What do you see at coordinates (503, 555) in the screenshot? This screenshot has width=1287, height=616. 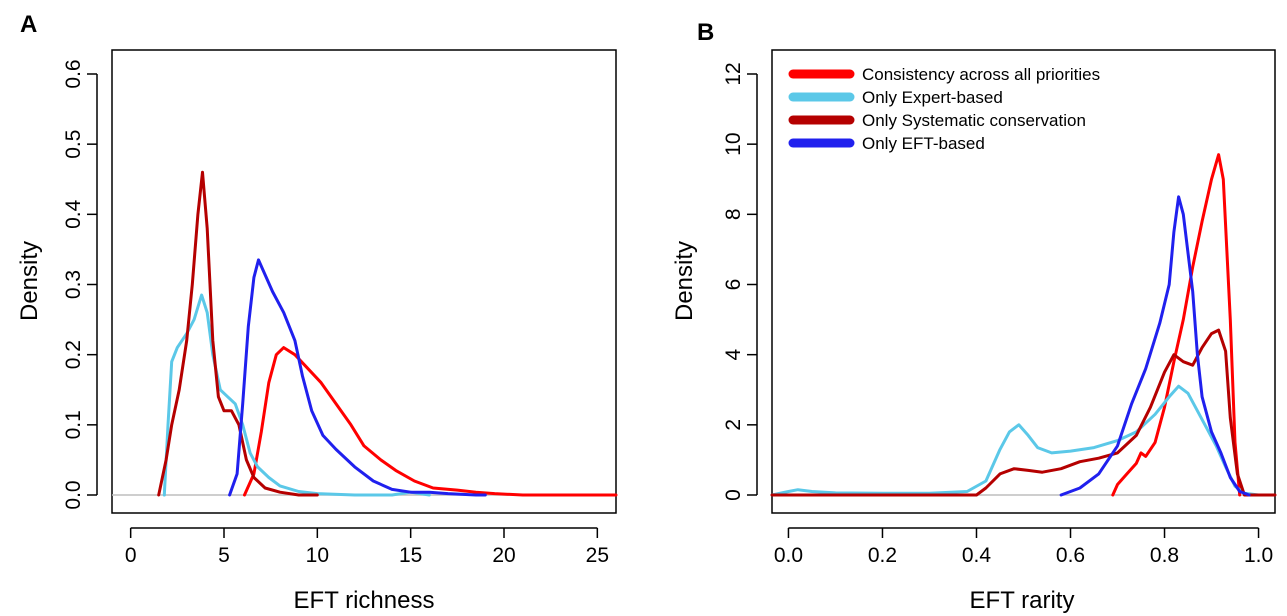 I see `x-tick-label: 20` at bounding box center [503, 555].